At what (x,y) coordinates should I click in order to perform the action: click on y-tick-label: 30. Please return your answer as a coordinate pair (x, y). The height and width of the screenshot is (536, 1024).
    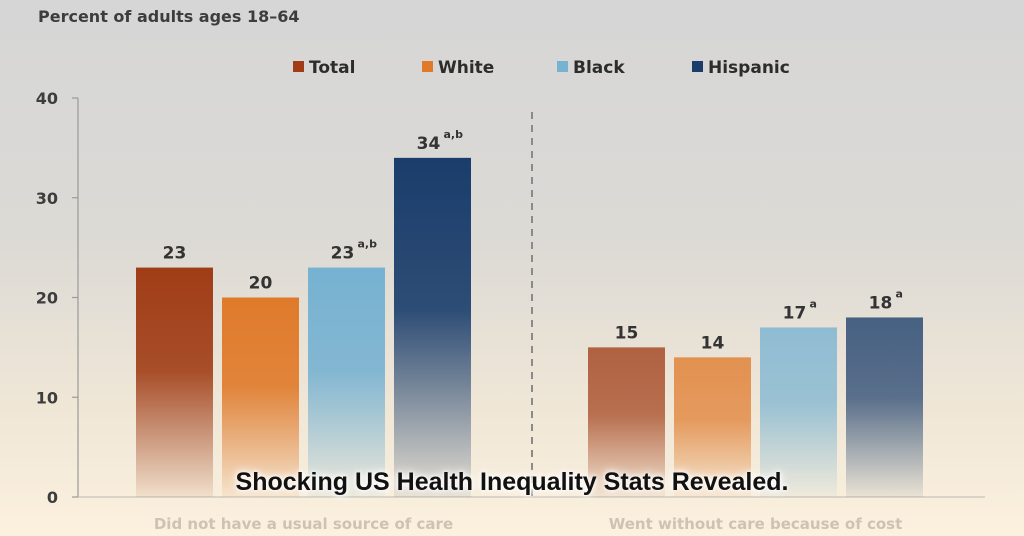
    Looking at the image, I should click on (47, 198).